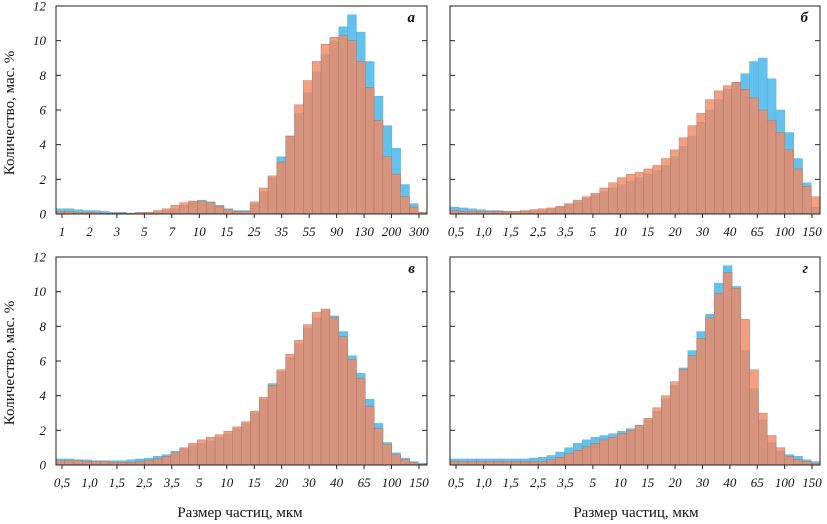 This screenshot has height=524, width=827. I want to click on x-tick-label: 65, so click(758, 231).